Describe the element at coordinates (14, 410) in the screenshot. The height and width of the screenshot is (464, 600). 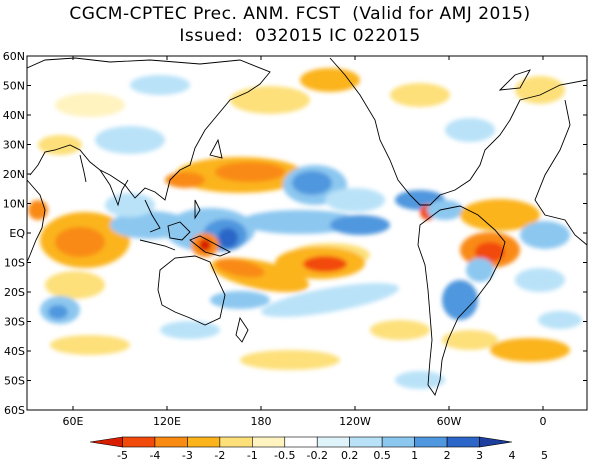
I see `lat-label: 60S` at that location.